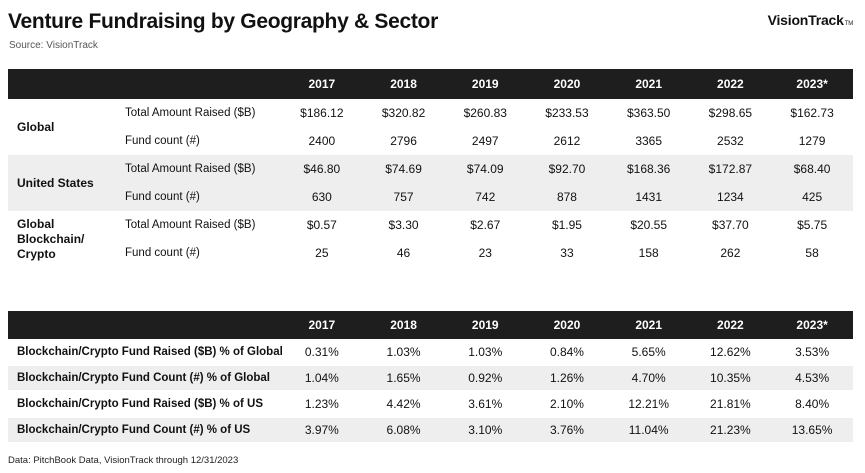 The width and height of the screenshot is (865, 473). I want to click on table-cell: $20.55, so click(649, 225).